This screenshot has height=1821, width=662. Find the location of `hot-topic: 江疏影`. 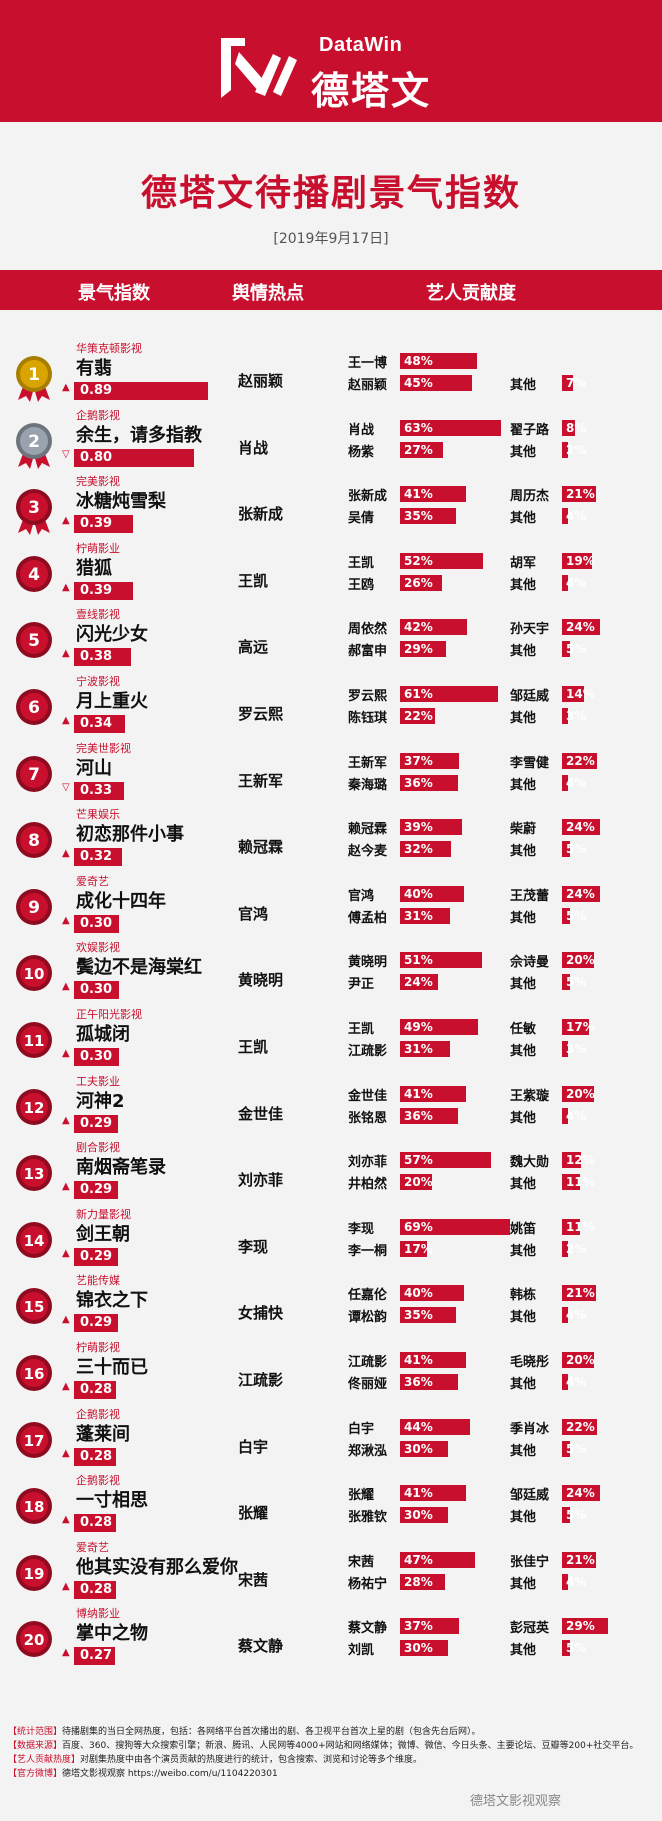

hot-topic: 江疏影 is located at coordinates (261, 1380).